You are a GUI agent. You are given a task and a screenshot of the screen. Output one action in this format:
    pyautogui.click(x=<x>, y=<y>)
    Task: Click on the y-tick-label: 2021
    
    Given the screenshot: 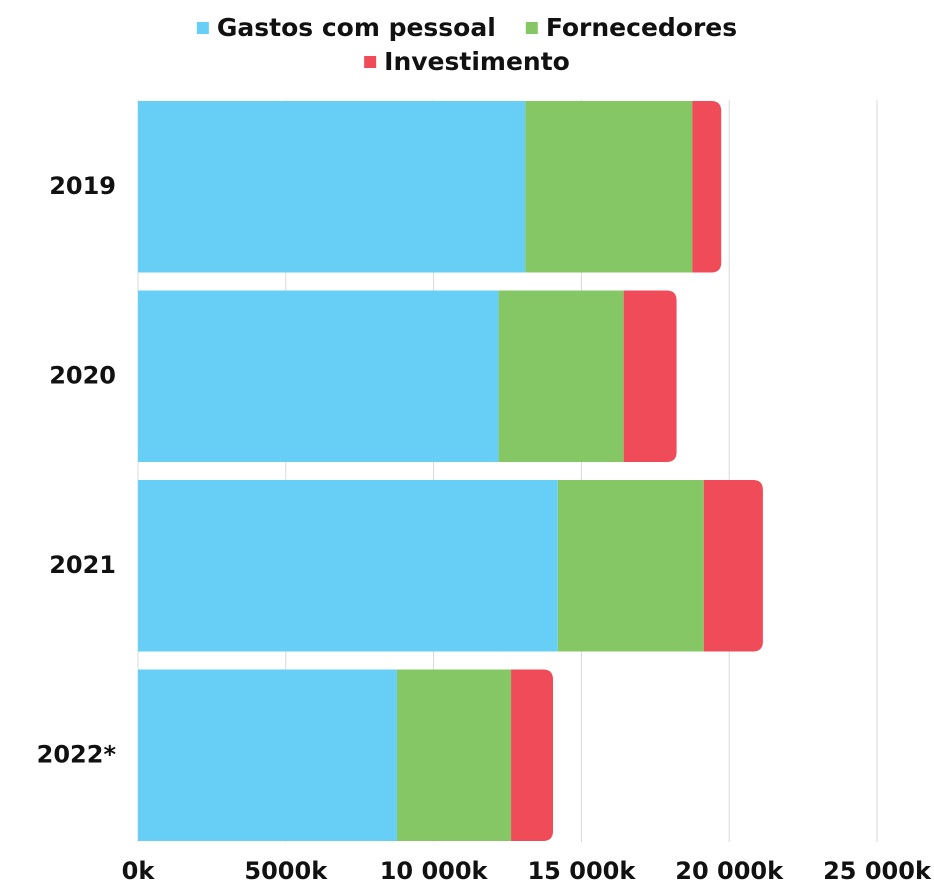 What is the action you would take?
    pyautogui.click(x=82, y=565)
    